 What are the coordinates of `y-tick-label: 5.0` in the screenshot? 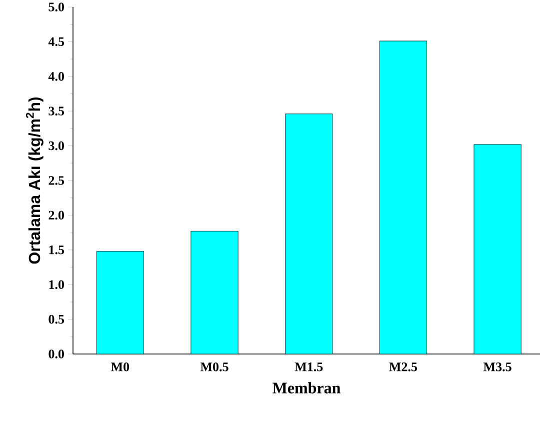 It's located at (56, 7).